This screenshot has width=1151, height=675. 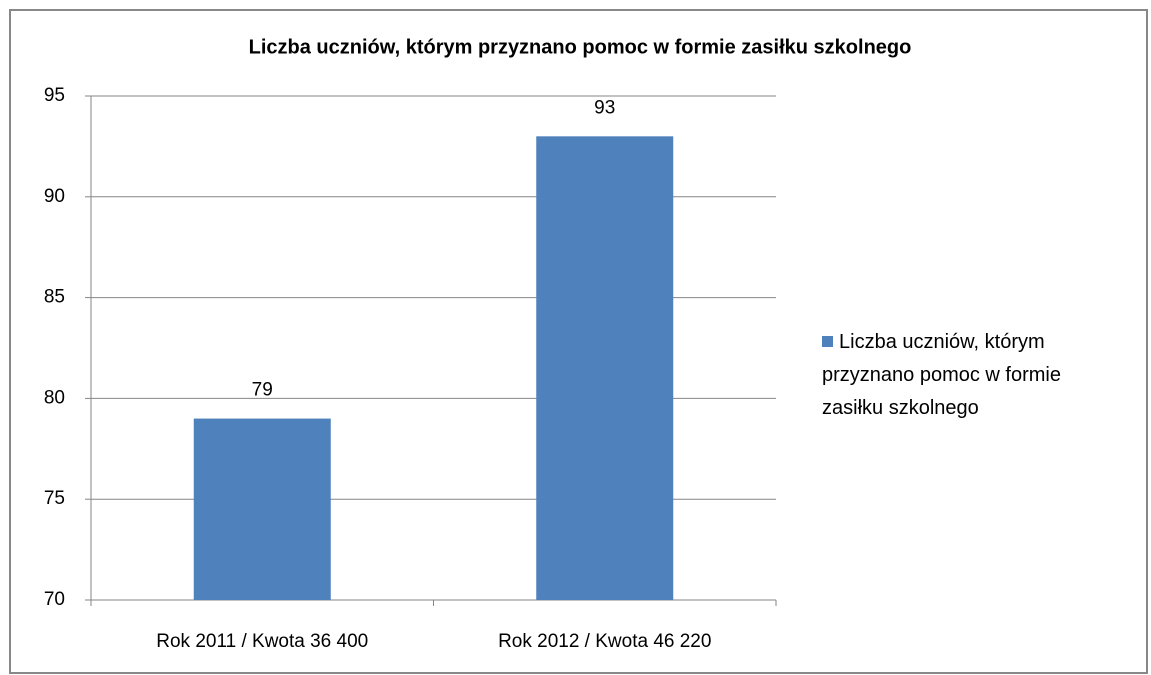 I want to click on y-tick-label: 80, so click(x=54, y=397).